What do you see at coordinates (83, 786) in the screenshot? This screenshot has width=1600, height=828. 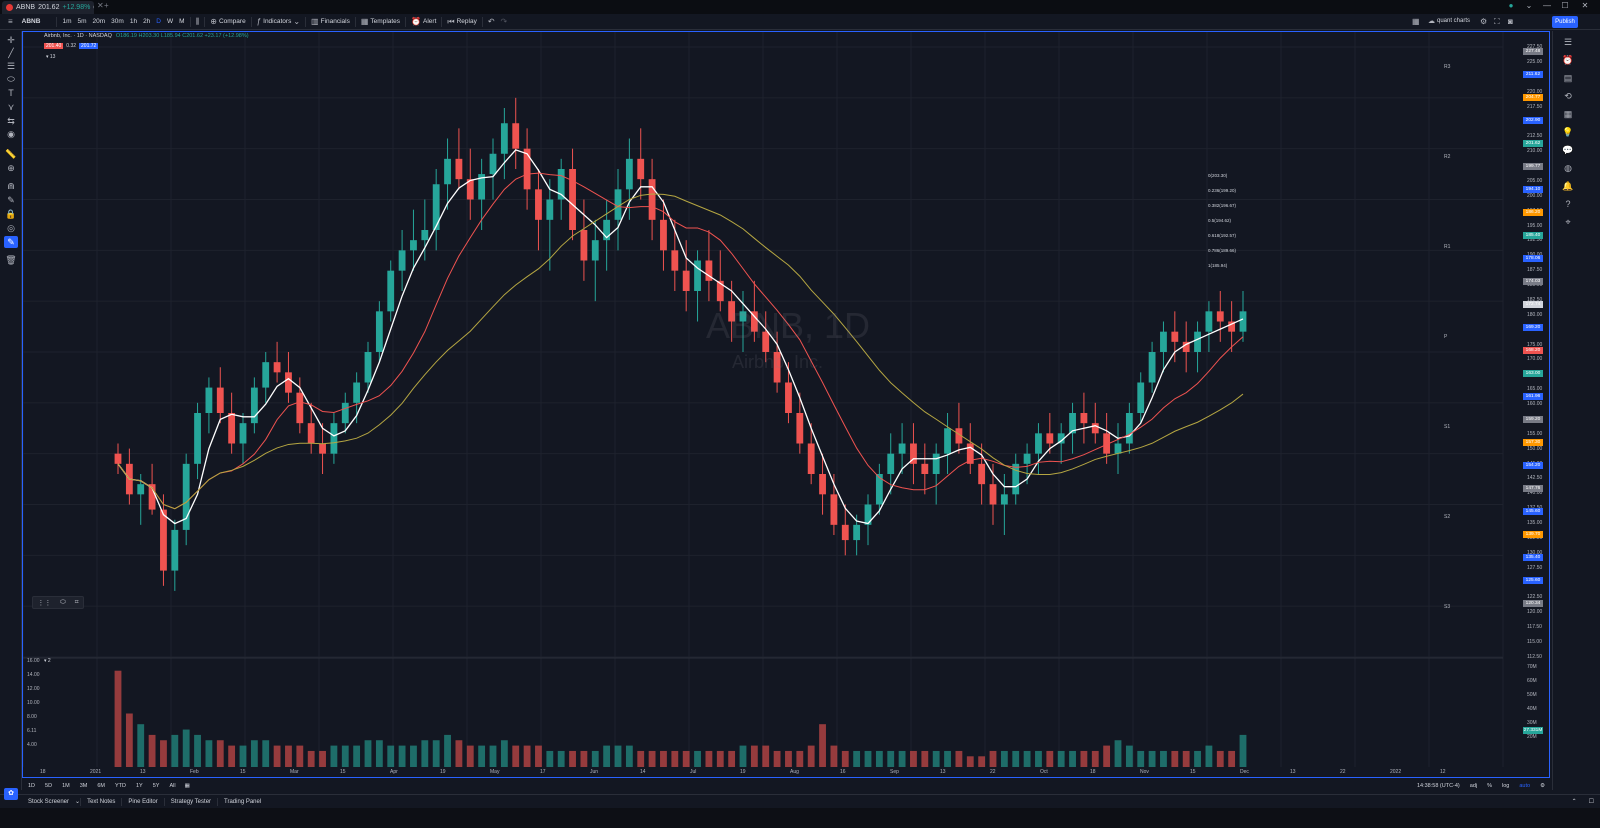 I see `range-3m: 3M` at bounding box center [83, 786].